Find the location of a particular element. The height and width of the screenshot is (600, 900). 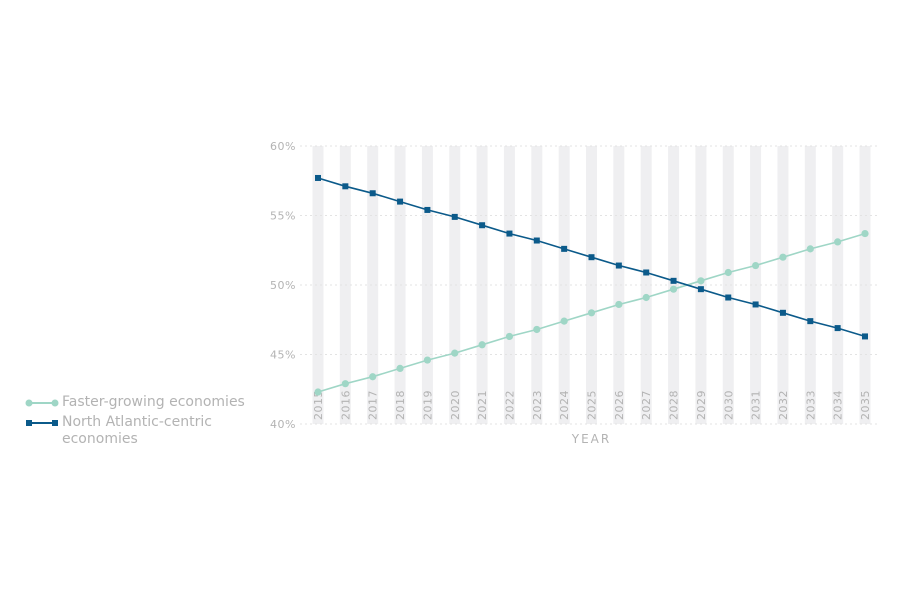

x-tick-label: 2027 is located at coordinates (646, 405).